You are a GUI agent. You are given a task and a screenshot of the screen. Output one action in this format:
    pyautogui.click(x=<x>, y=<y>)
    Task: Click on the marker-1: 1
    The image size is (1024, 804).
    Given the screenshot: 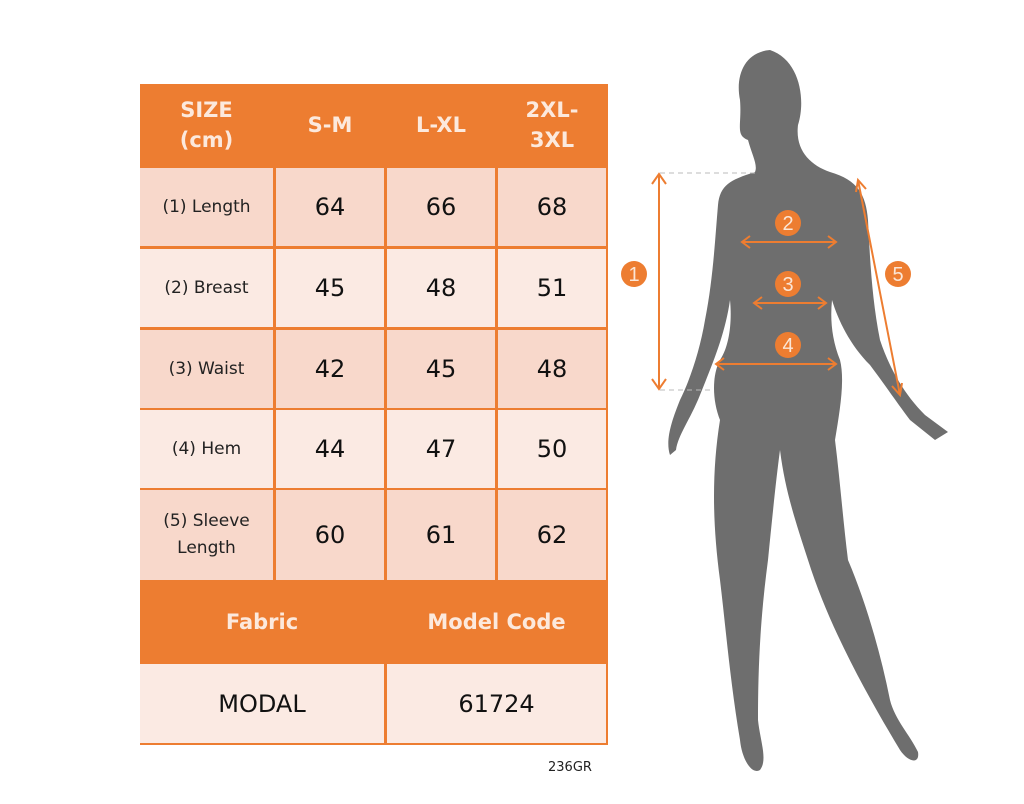 What is the action you would take?
    pyautogui.click(x=633, y=275)
    